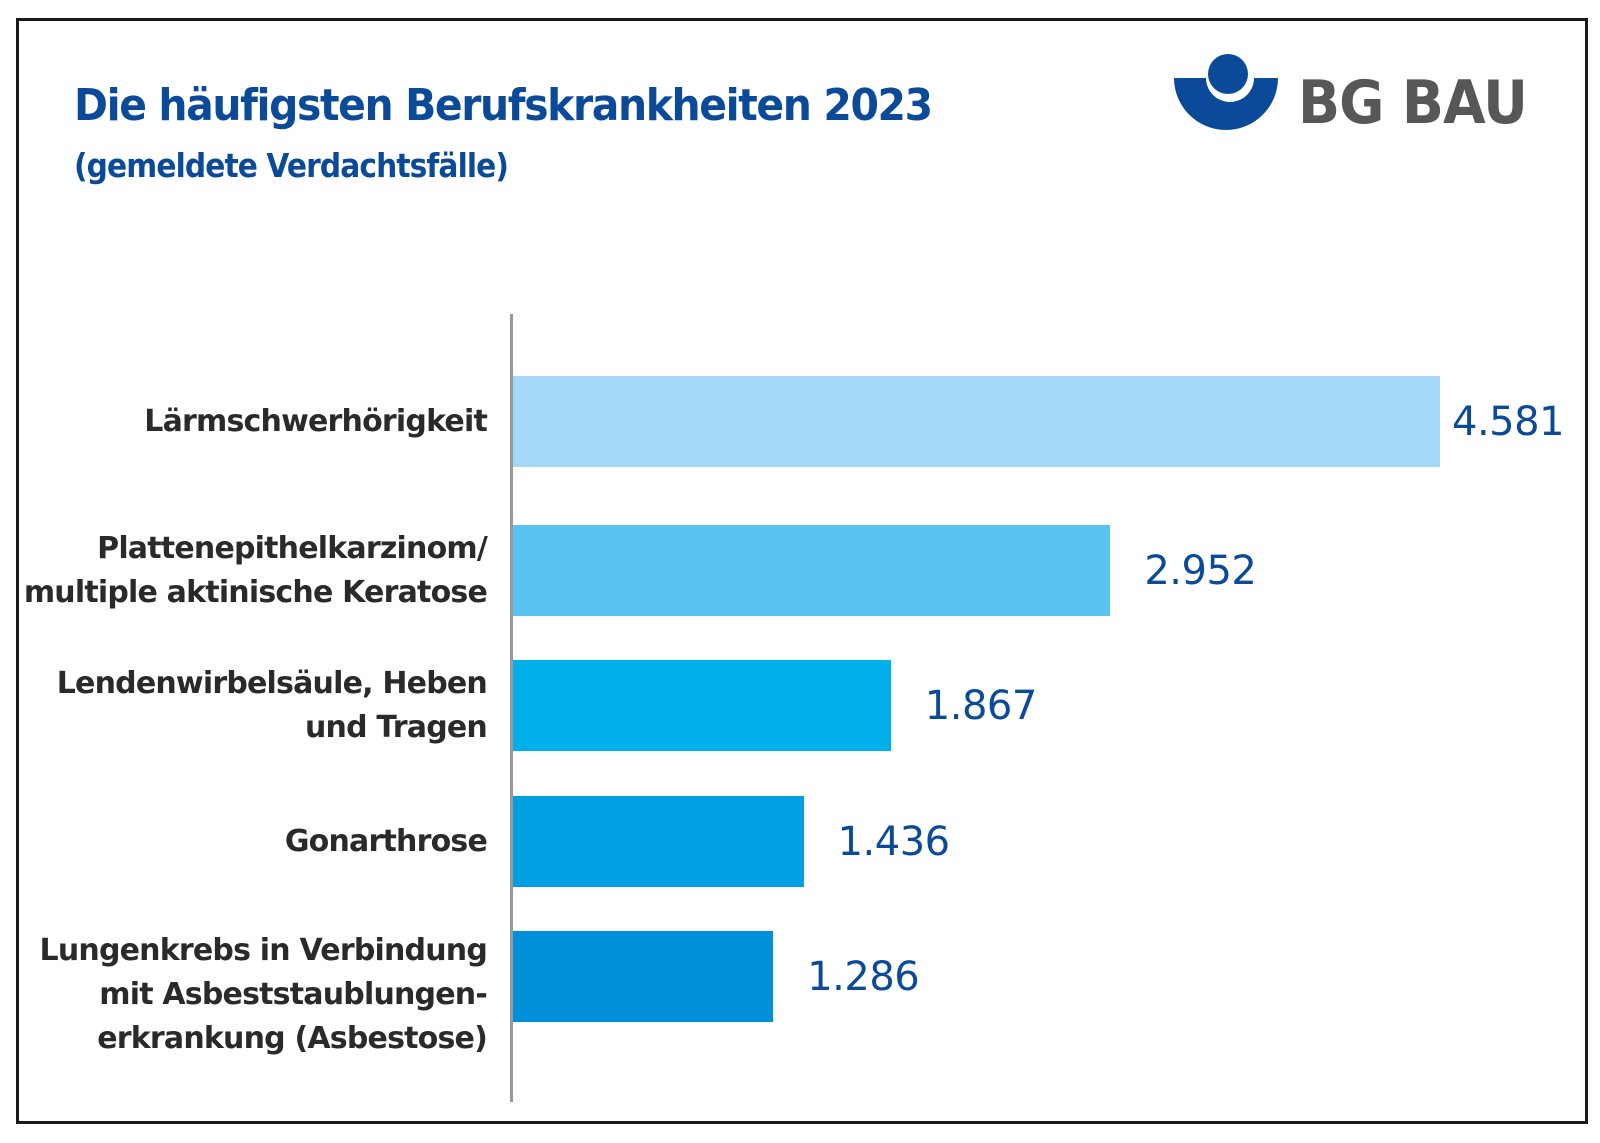  Describe the element at coordinates (894, 841) in the screenshot. I see `value-label: 1.436` at that location.